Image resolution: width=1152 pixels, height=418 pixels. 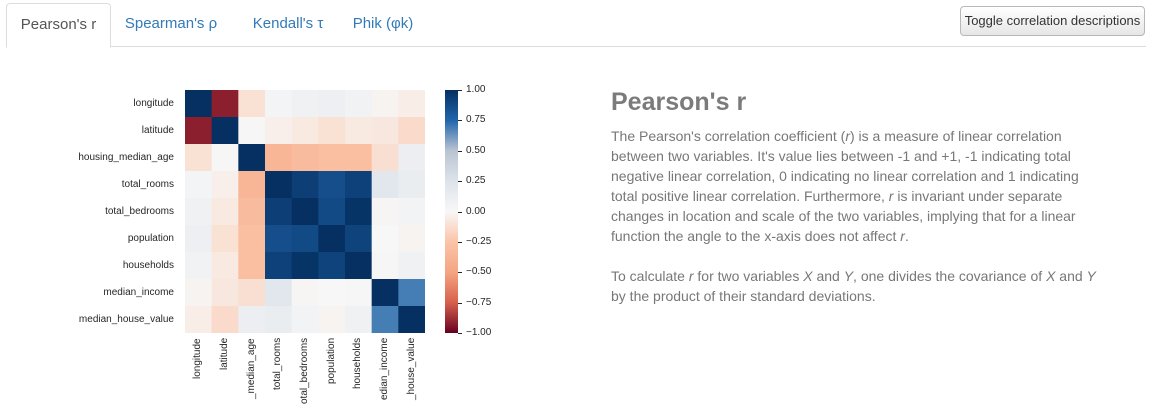 I want to click on heatmap-column-label: population, so click(x=331, y=361).